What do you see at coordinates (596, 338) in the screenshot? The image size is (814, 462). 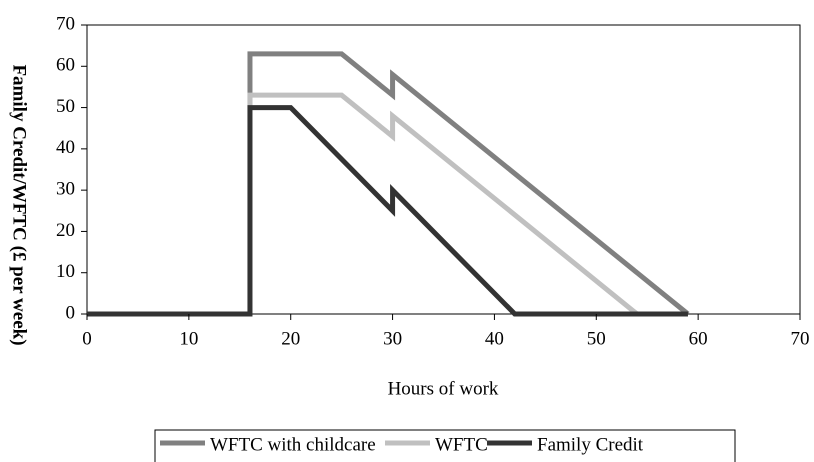 I see `x-tick-label: 50` at bounding box center [596, 338].